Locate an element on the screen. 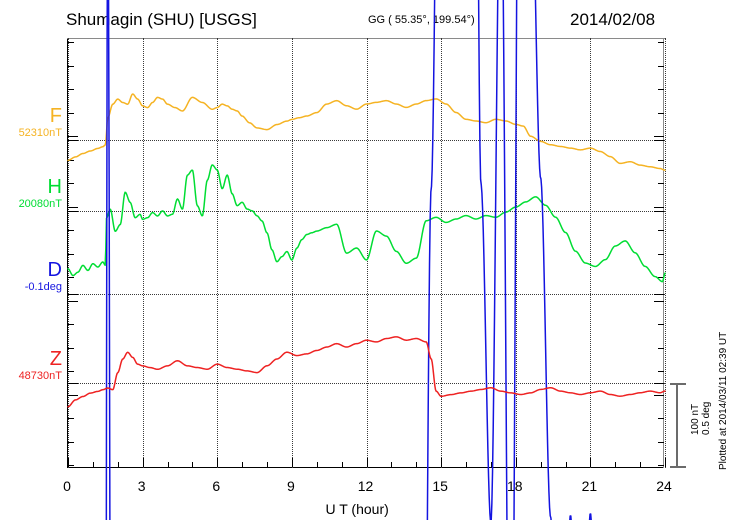 The image size is (730, 520). component-baseline-value-F: 52310nT is located at coordinates (40, 133).